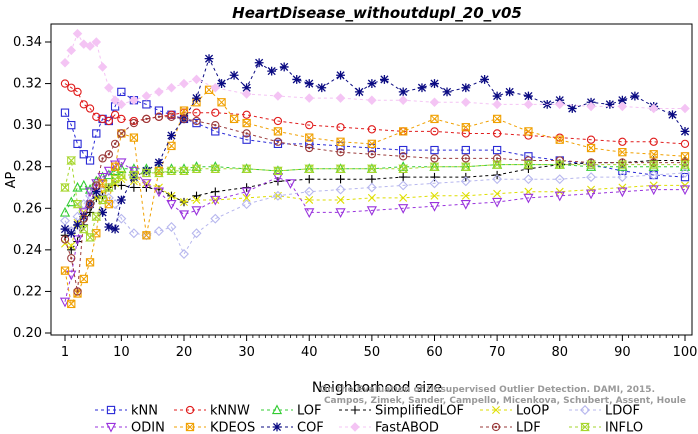 The width and height of the screenshot is (698, 434). What do you see at coordinates (685, 352) in the screenshot?
I see `x-tick-label: 100` at bounding box center [685, 352].